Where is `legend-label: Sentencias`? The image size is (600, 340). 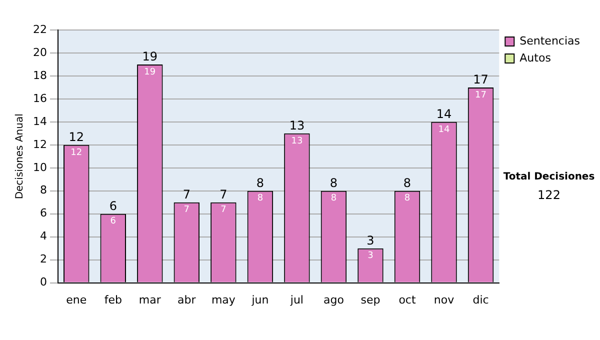
legend-label: Sentencias is located at coordinates (550, 41).